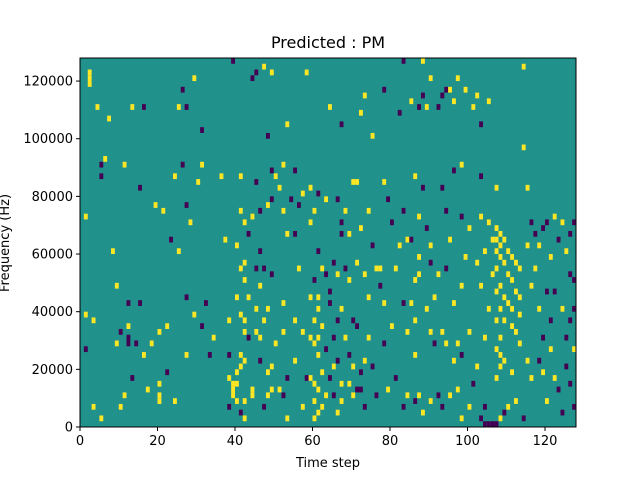 This screenshot has width=640, height=480. What do you see at coordinates (52, 197) in the screenshot?
I see `y-tick-label: 80000` at bounding box center [52, 197].